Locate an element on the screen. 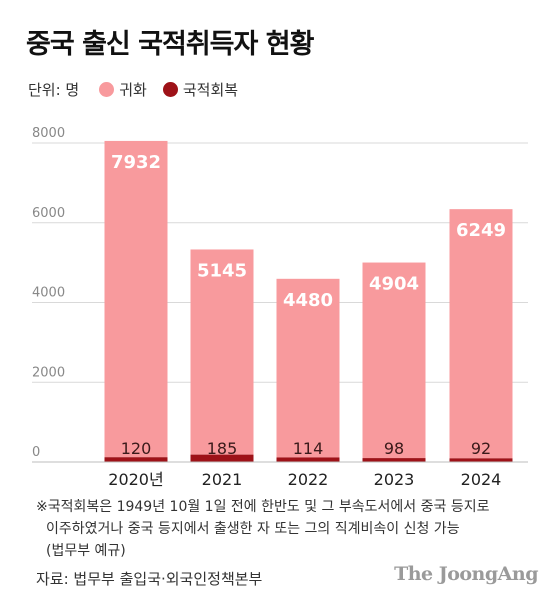  publisher-logo: The JoongAng is located at coordinates (466, 574).